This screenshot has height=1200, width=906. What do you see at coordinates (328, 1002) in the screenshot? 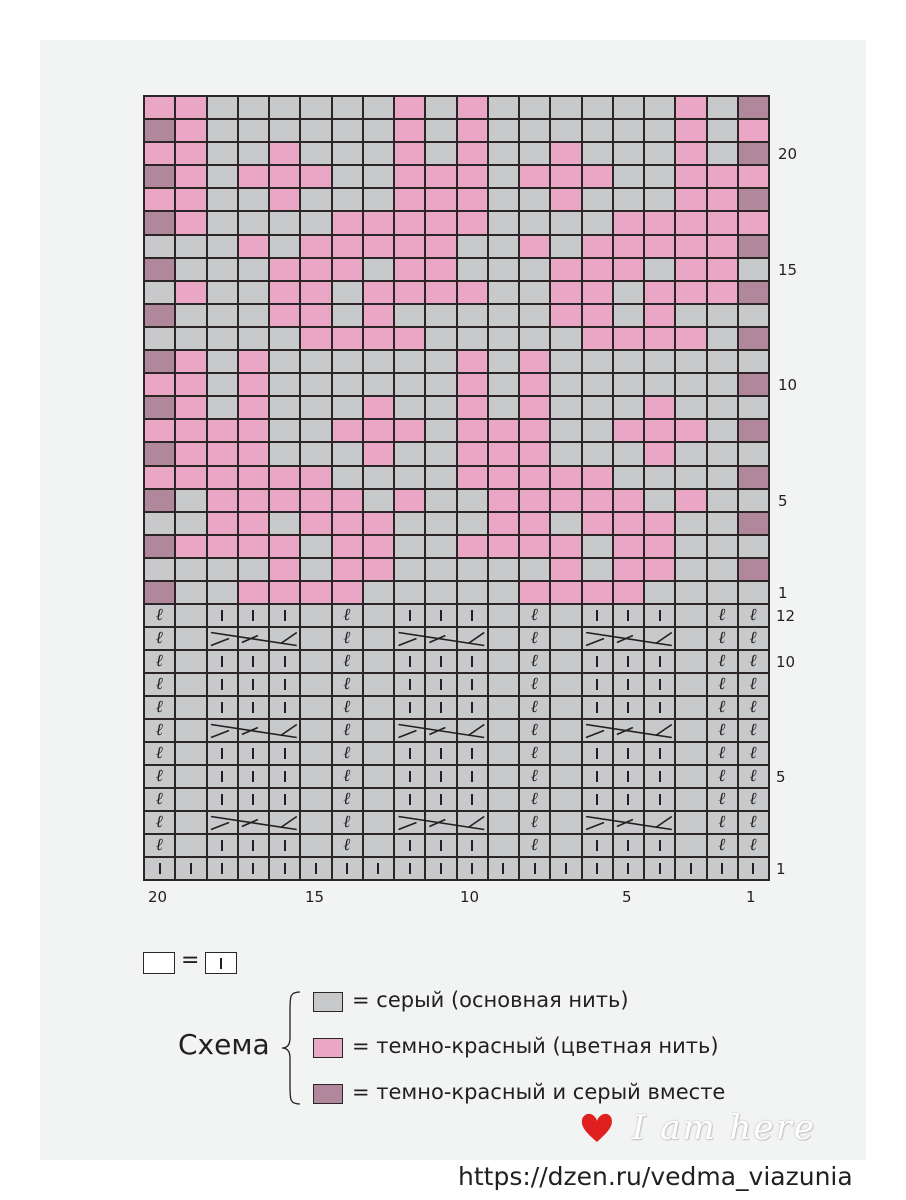
I see `legend-swatch-gray` at bounding box center [328, 1002].